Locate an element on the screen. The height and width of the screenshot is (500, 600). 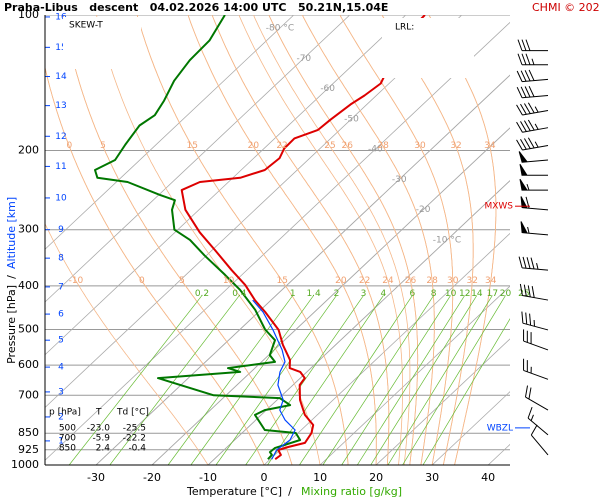
mixing-ratio-label: 25 is located at coordinates (523, 294).